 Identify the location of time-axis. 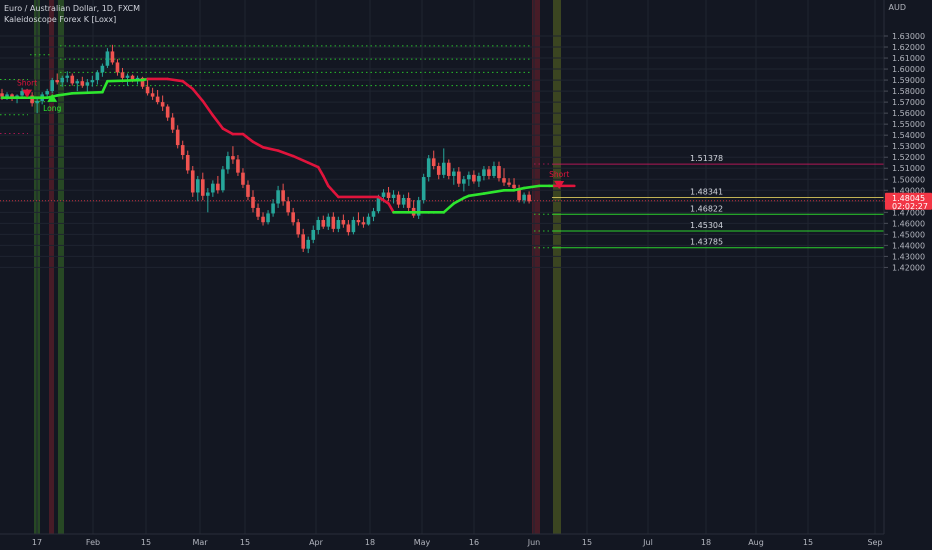
(442, 542).